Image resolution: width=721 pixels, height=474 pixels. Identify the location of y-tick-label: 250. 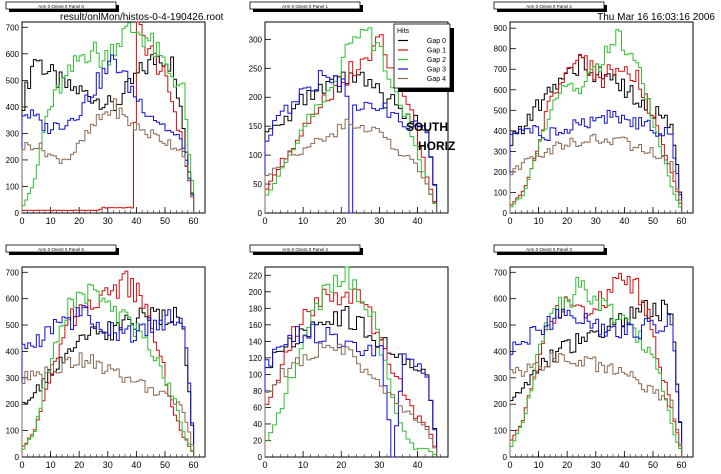
(256, 68).